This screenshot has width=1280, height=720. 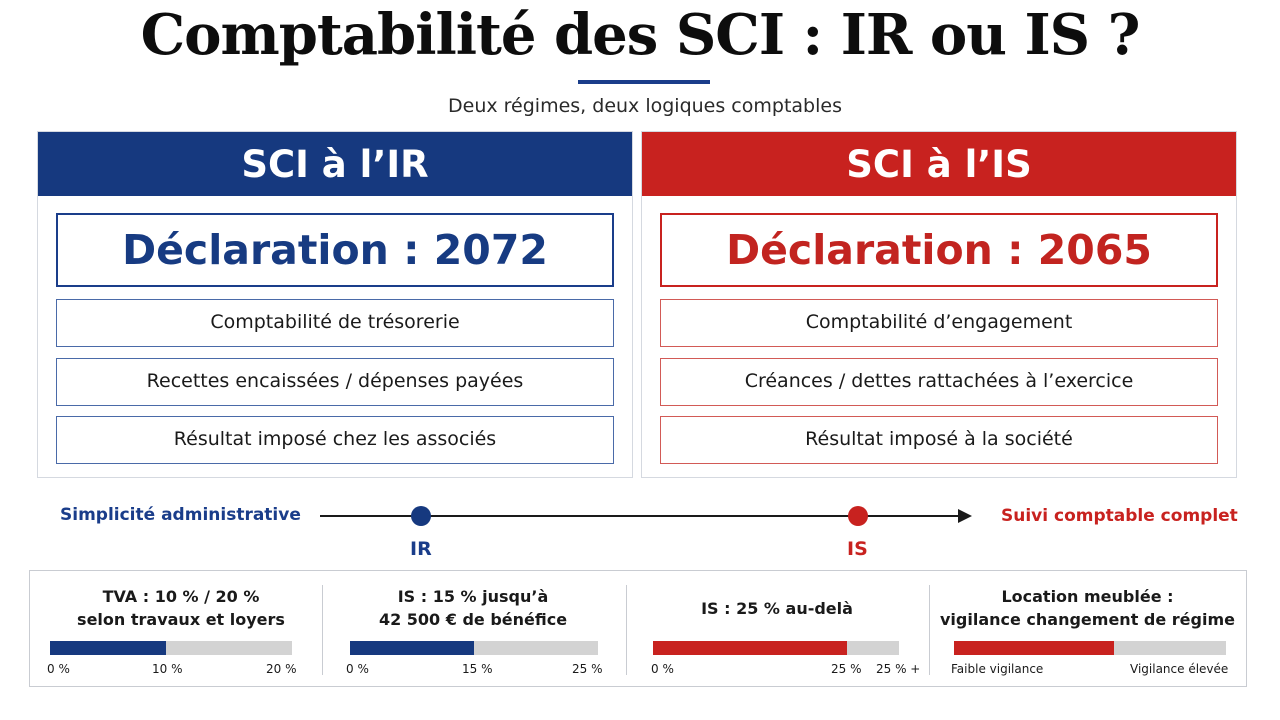 I want to click on indicator-title-line: Location meublée :, so click(x=1087, y=596).